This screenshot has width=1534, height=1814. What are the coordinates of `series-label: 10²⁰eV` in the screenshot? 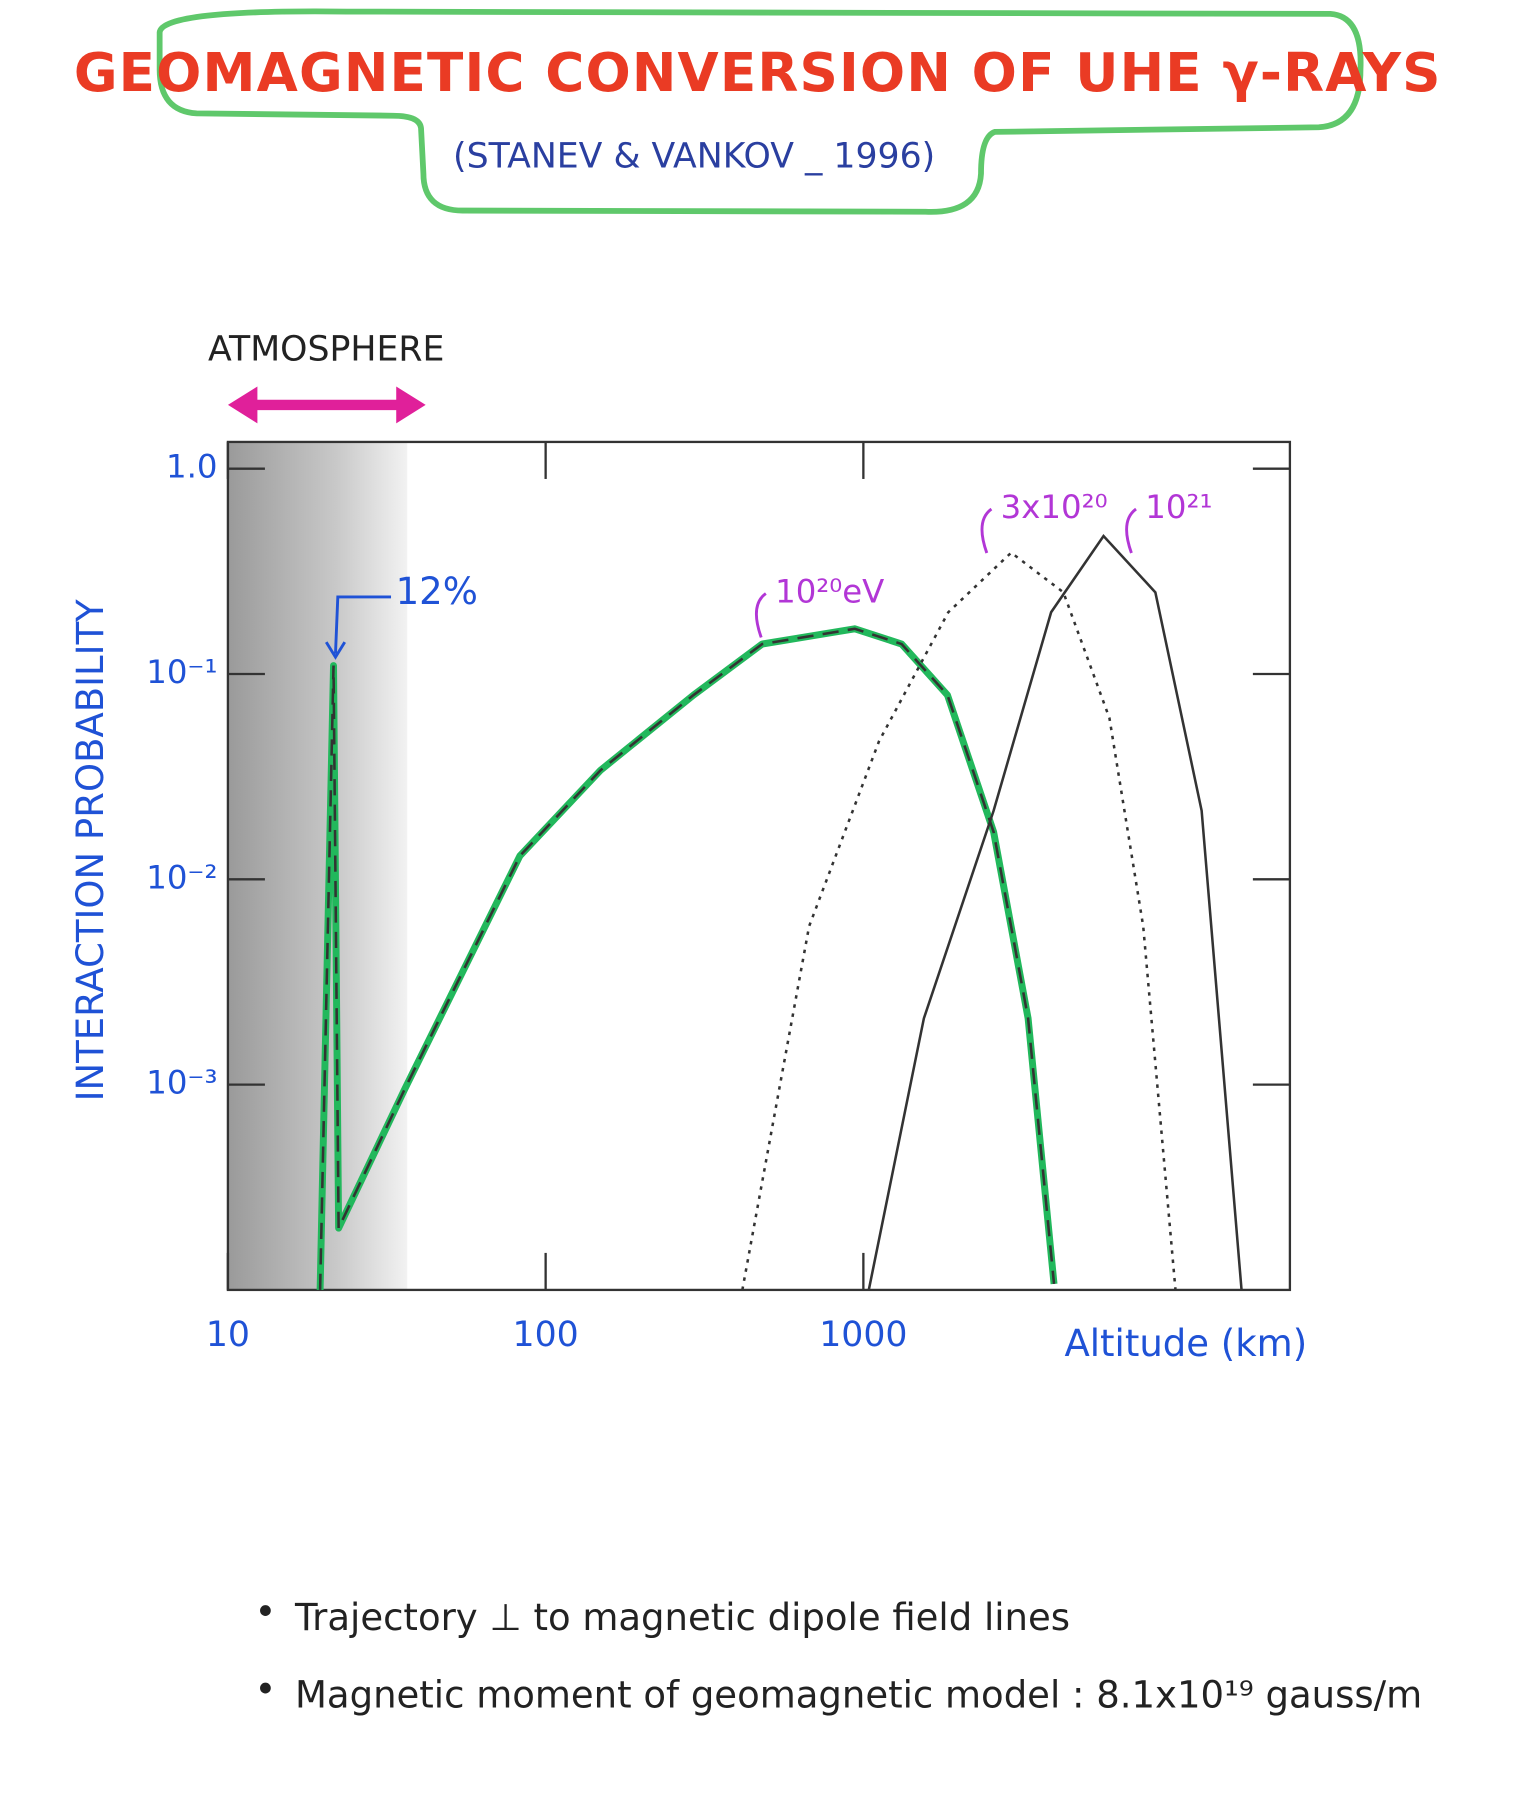 It's located at (829, 591).